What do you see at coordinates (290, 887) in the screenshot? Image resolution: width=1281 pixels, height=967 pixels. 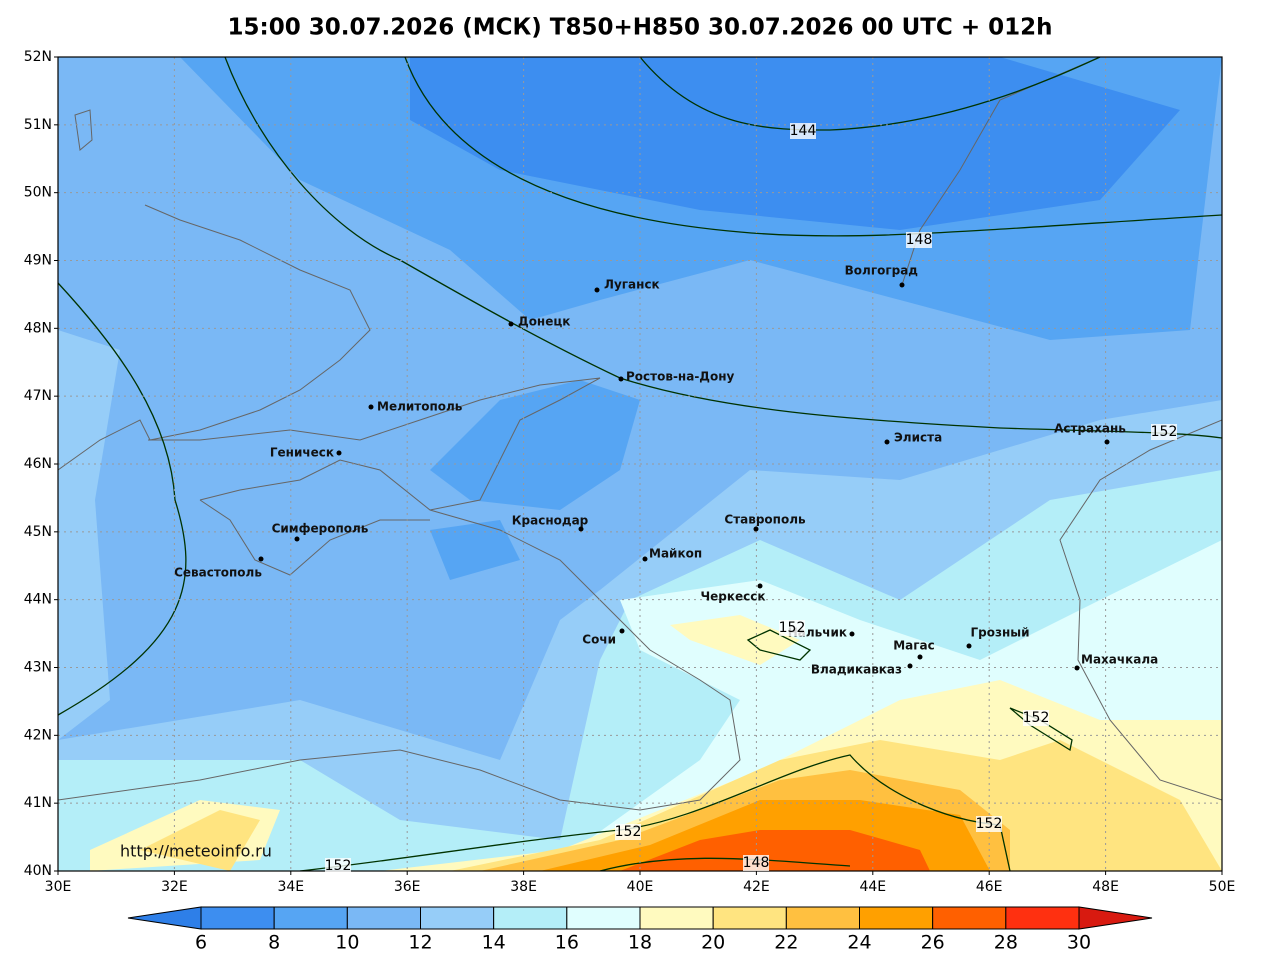 I see `lon-label: 34E` at bounding box center [290, 887].